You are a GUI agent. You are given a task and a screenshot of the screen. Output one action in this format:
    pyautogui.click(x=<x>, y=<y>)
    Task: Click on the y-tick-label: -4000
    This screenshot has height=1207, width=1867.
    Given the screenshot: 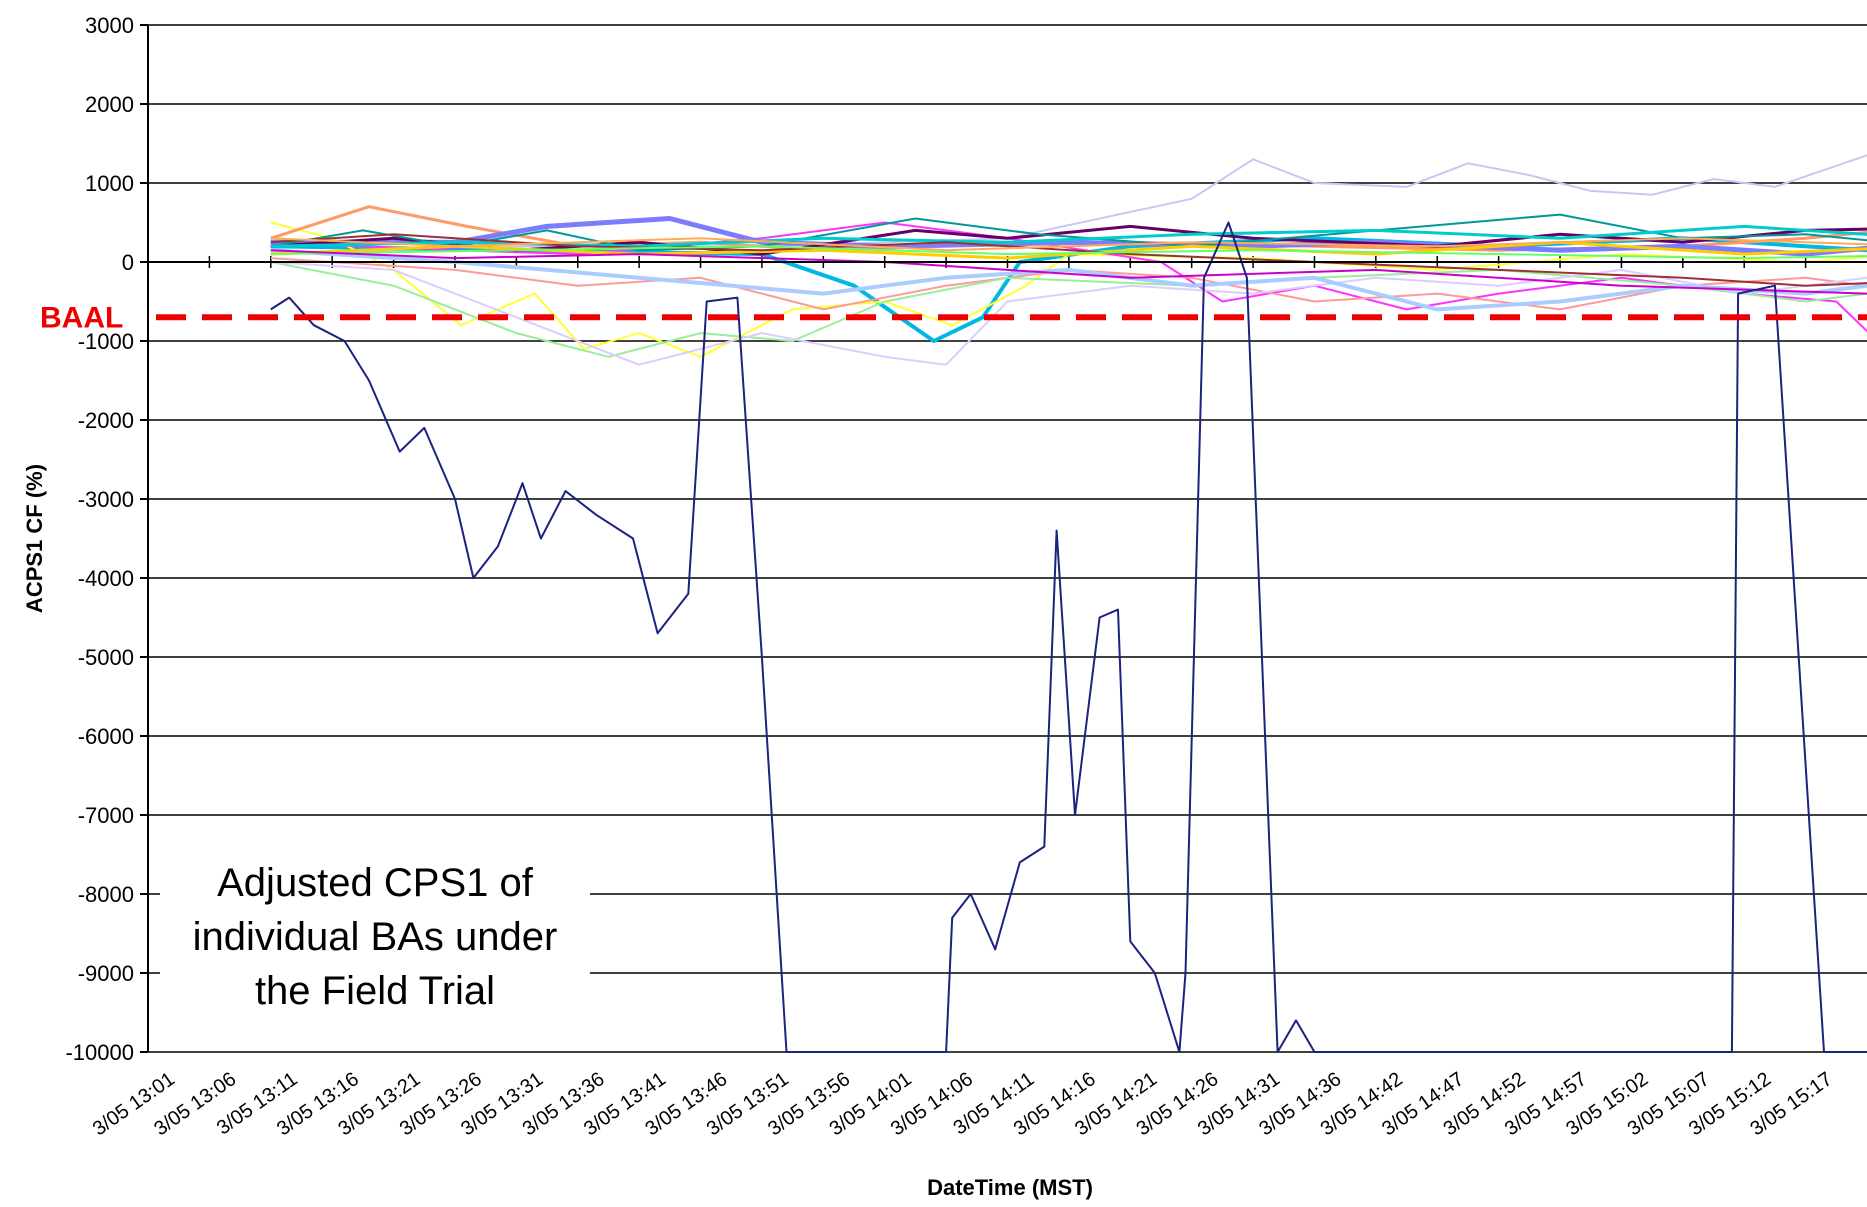 What is the action you would take?
    pyautogui.click(x=106, y=578)
    